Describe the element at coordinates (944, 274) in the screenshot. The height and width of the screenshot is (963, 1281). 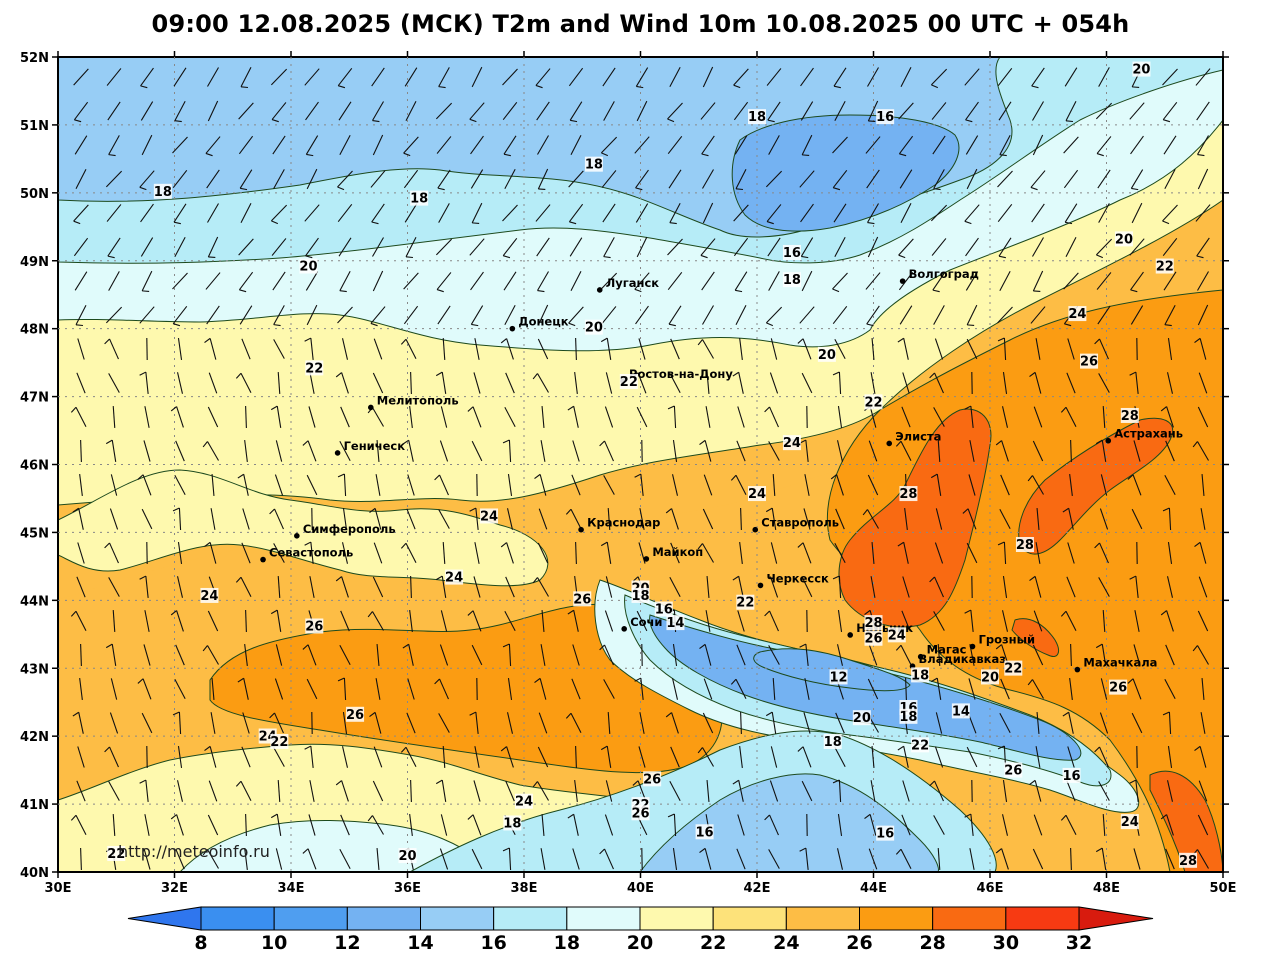
I see `city-label: Волгоград` at that location.